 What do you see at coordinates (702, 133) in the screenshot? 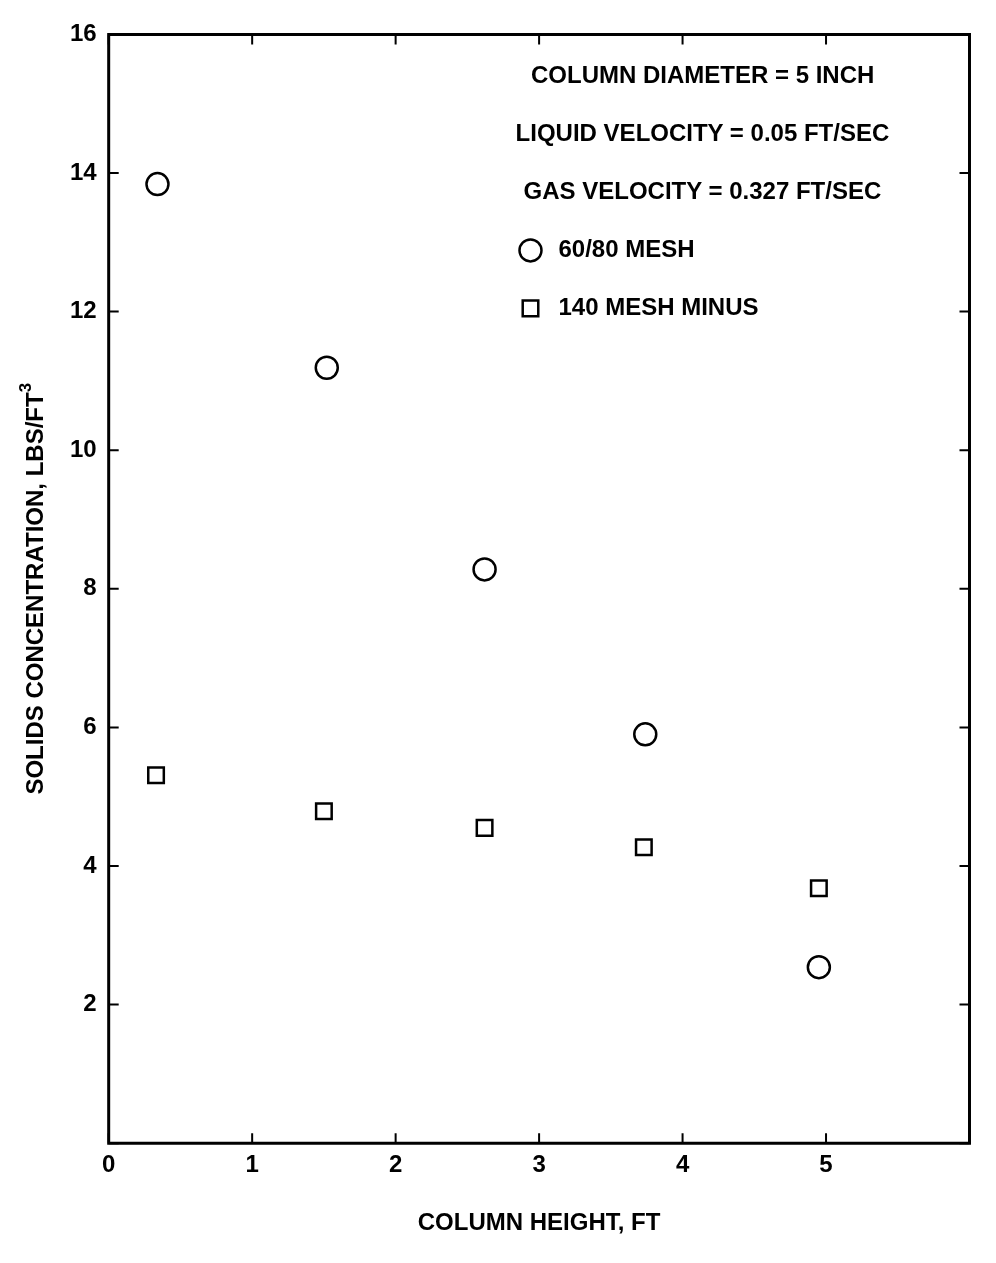
I see `annotation: LIQUID VELOCITY = 0.05 FT/SEC` at bounding box center [702, 133].